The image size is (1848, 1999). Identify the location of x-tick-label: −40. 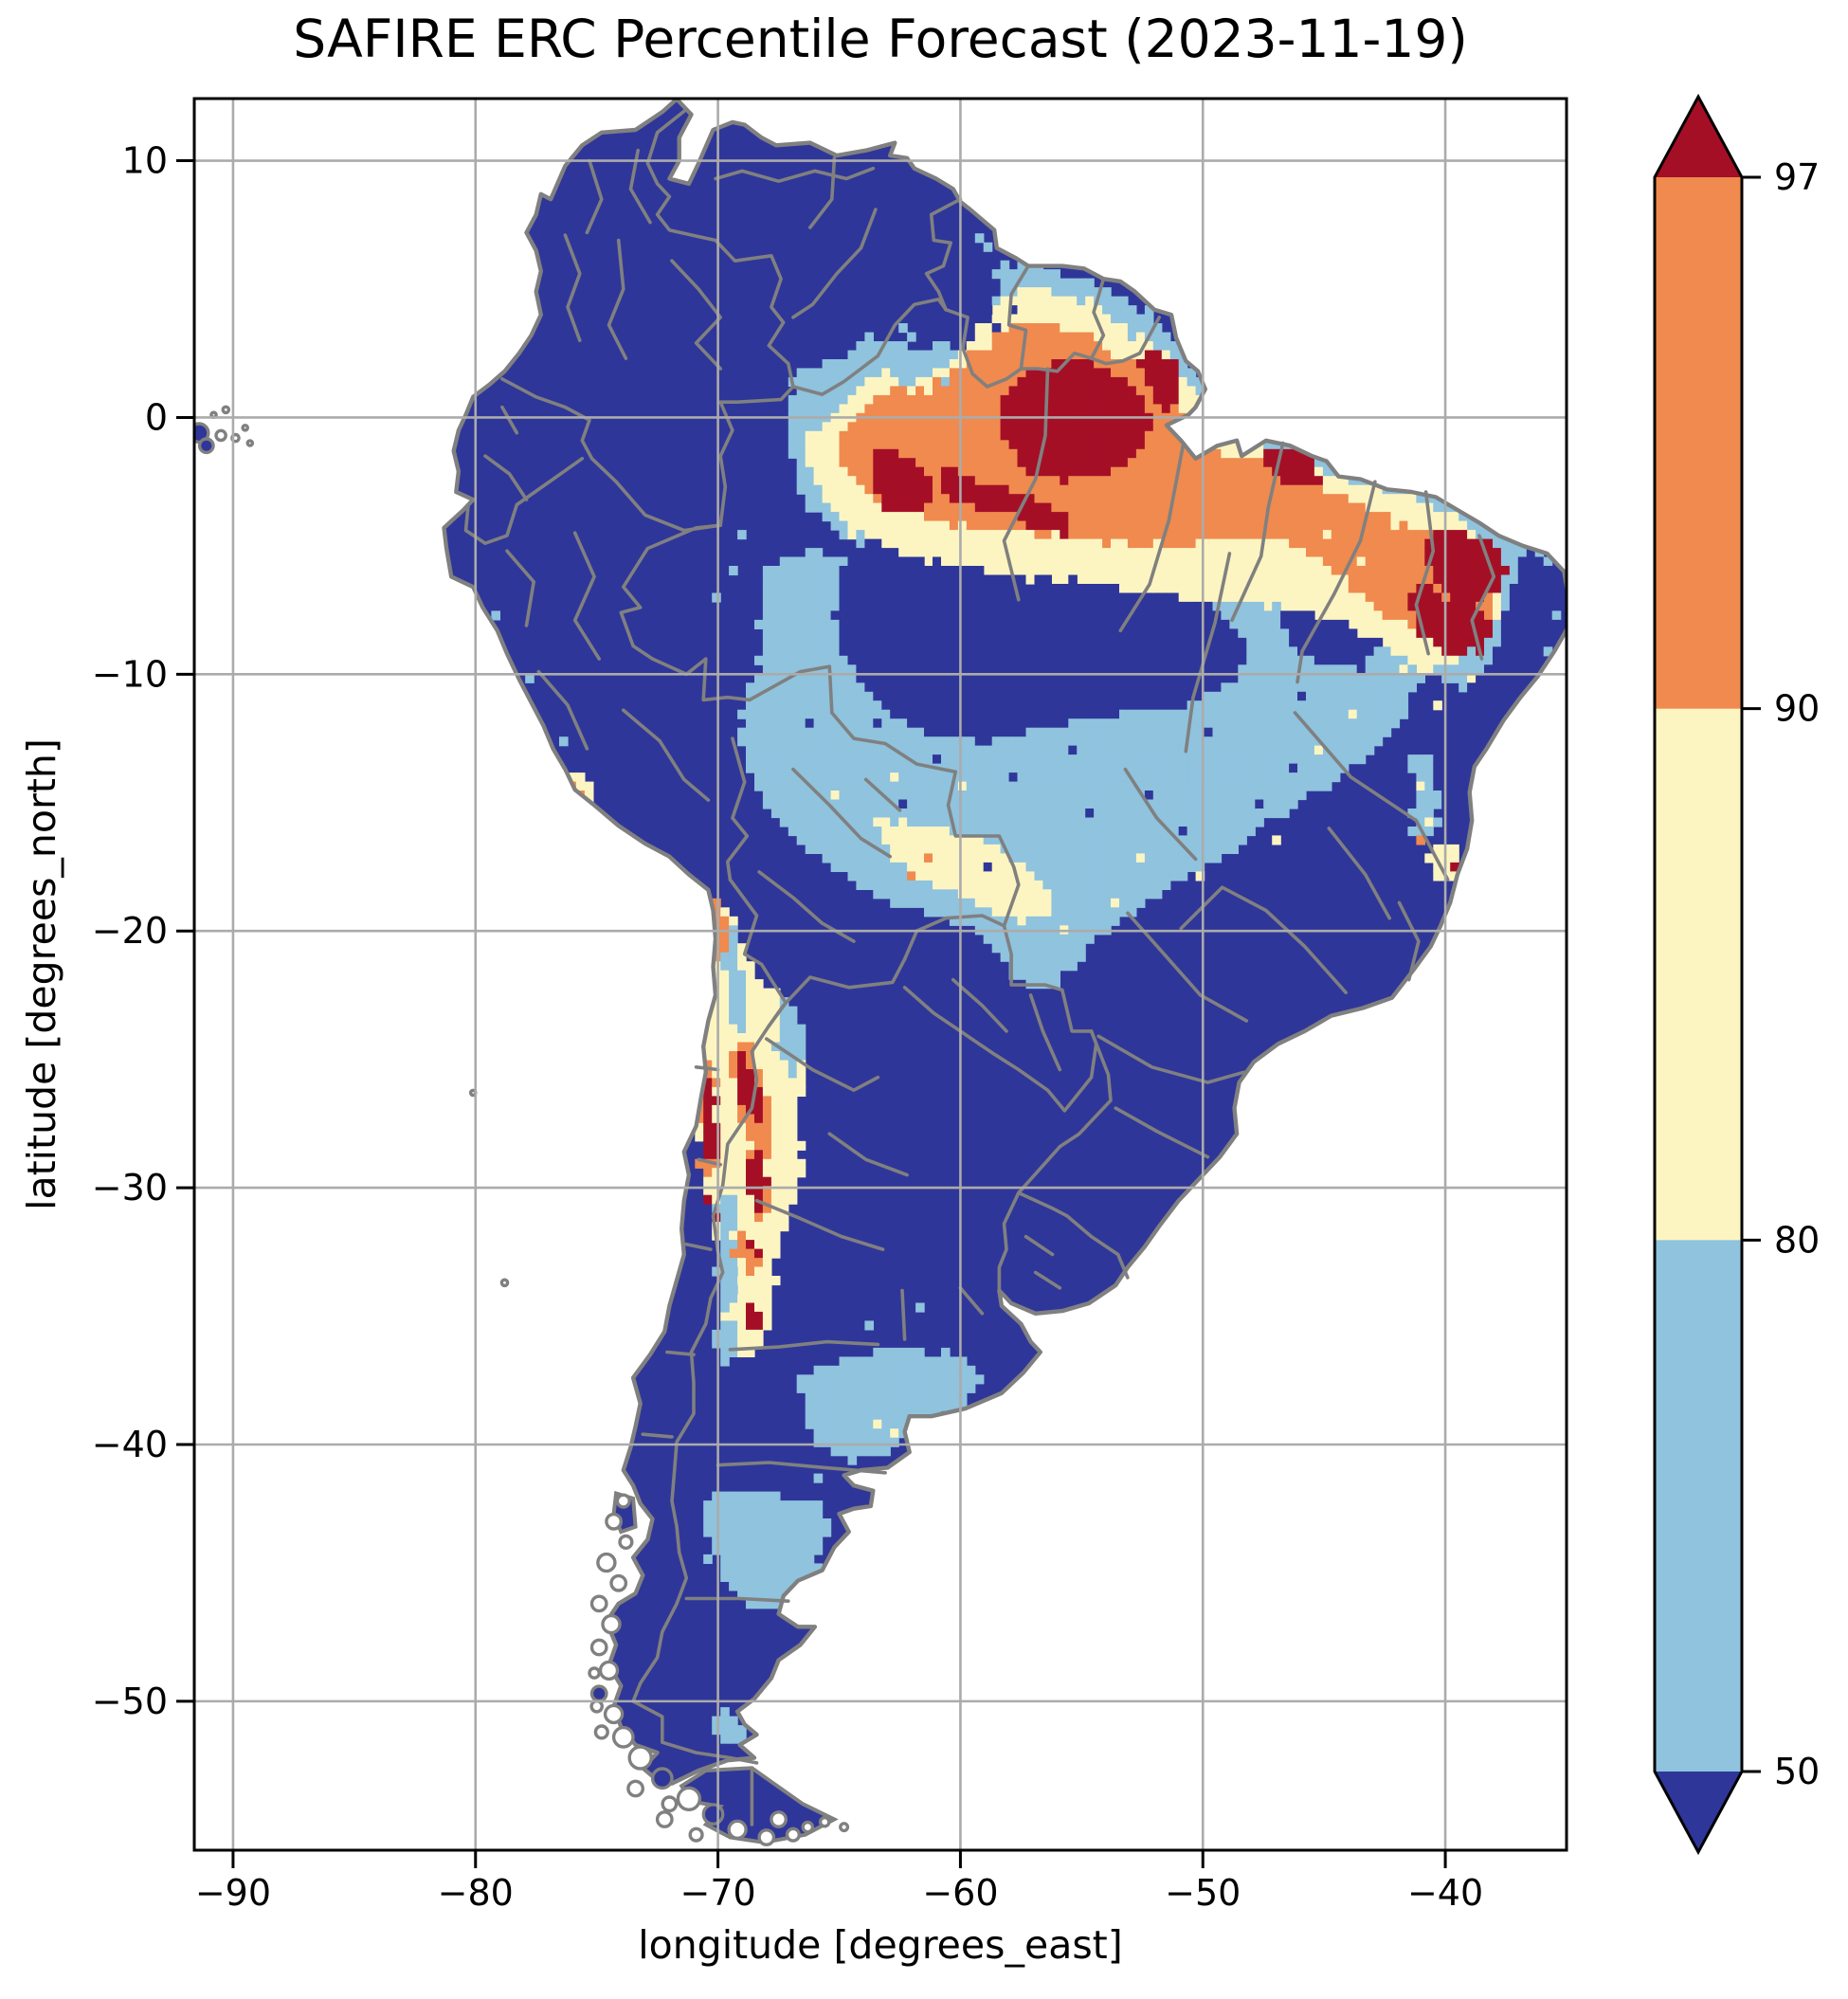
(1445, 1893).